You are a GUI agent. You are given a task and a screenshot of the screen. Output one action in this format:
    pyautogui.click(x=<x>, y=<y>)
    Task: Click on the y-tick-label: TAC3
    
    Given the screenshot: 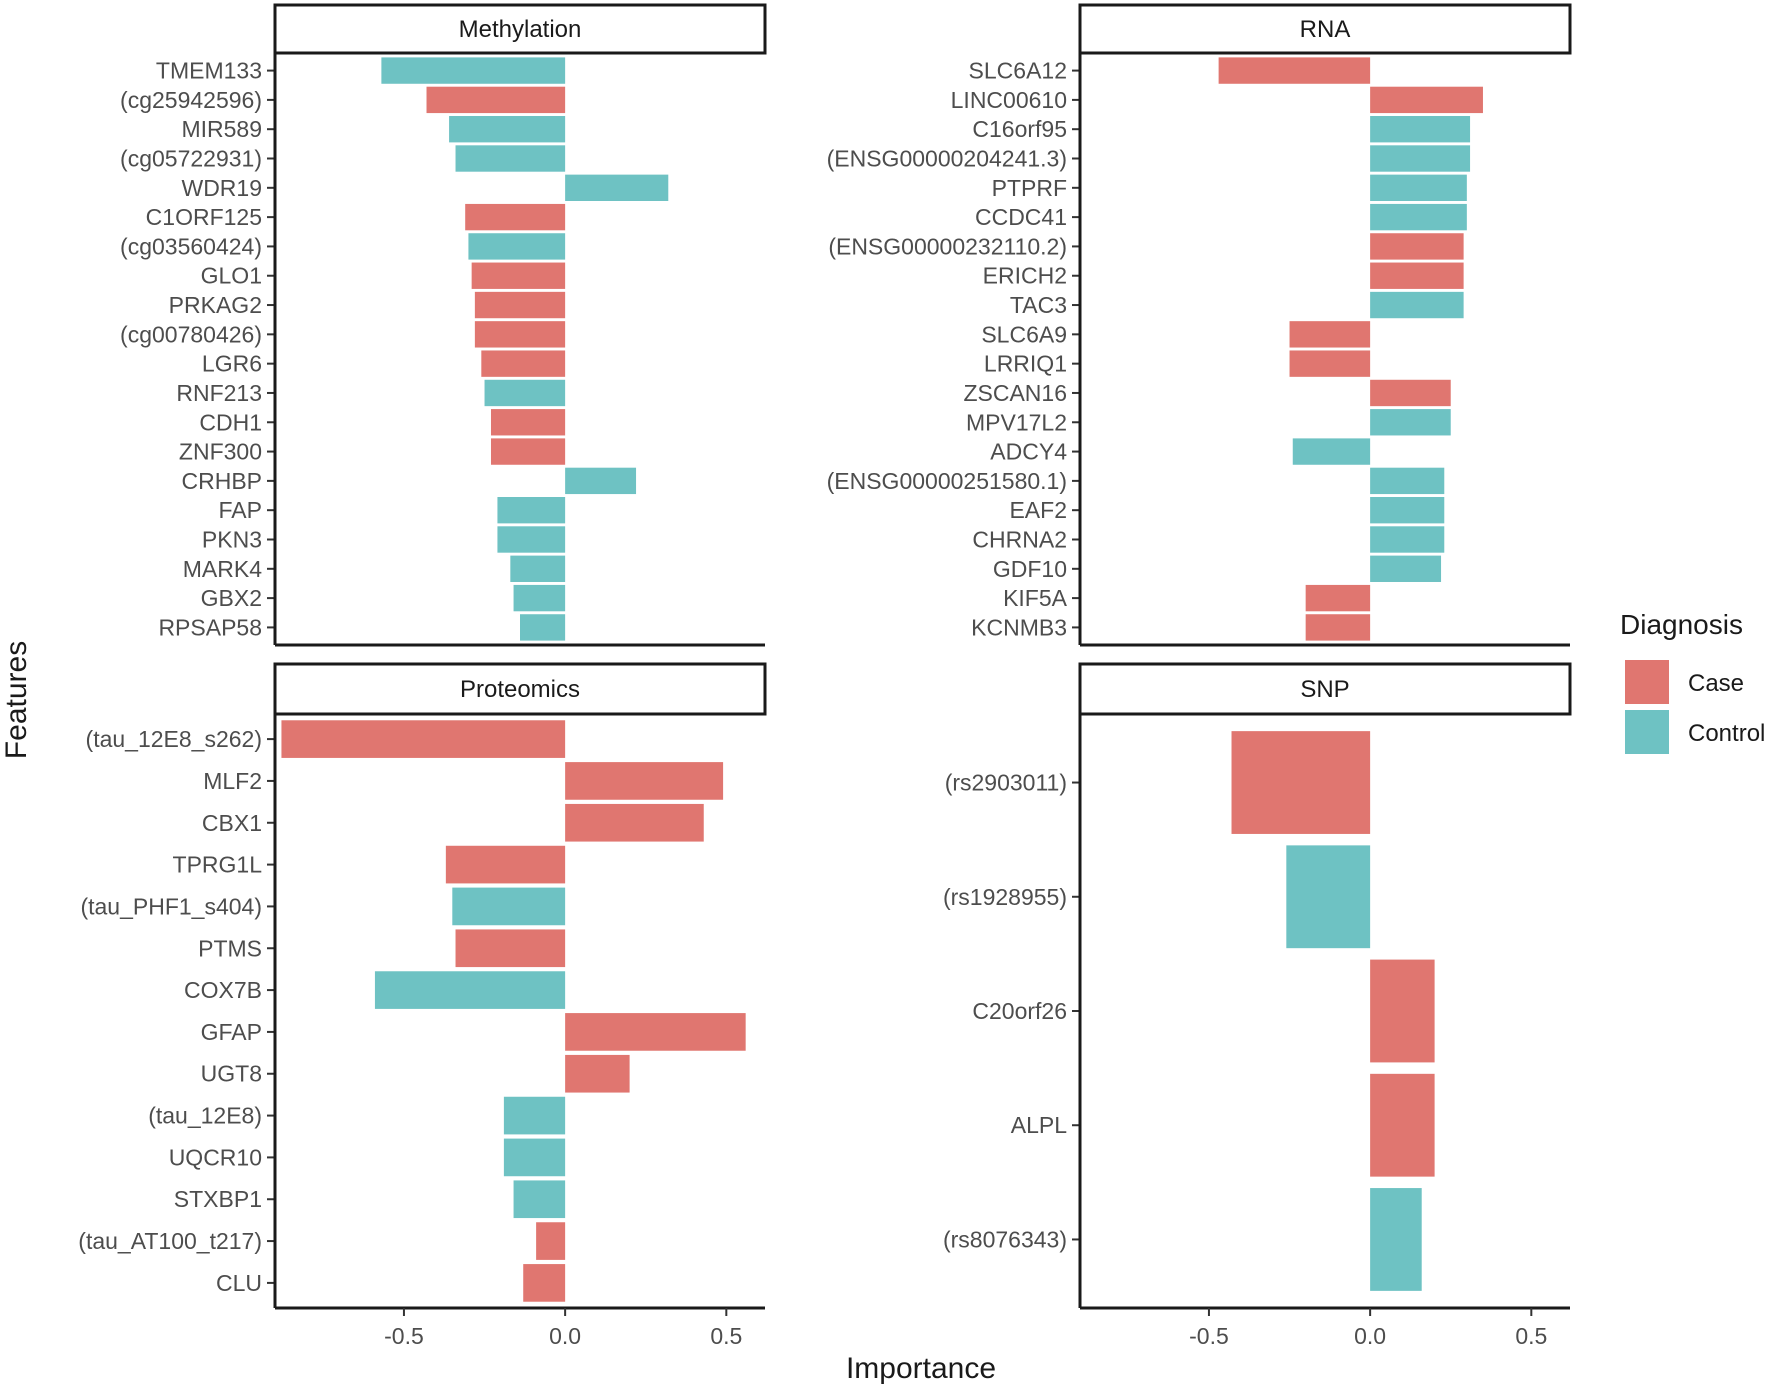 What is the action you would take?
    pyautogui.click(x=1038, y=305)
    